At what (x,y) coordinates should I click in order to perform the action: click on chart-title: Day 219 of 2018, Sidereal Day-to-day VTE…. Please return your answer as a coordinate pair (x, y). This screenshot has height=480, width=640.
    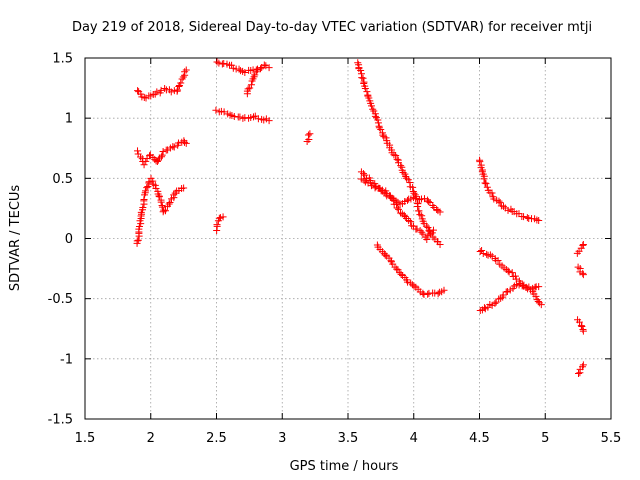
    Looking at the image, I should click on (332, 27).